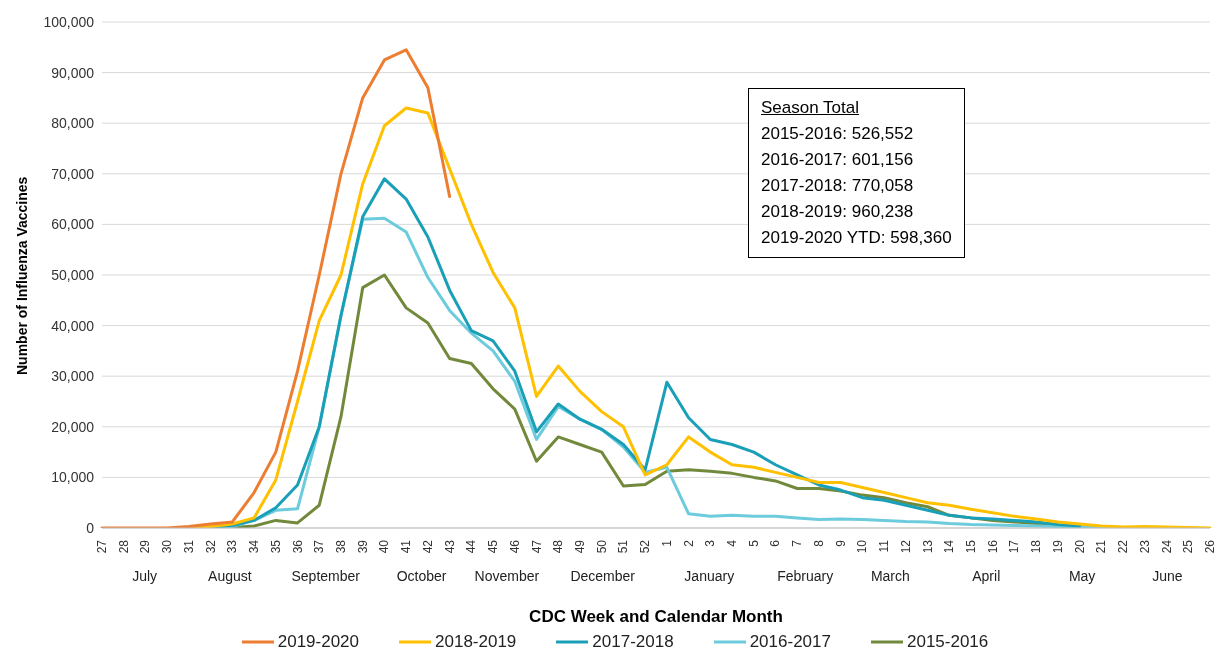 The height and width of the screenshot is (668, 1230). Describe the element at coordinates (275, 546) in the screenshot. I see `x-tick-label: 35` at that location.